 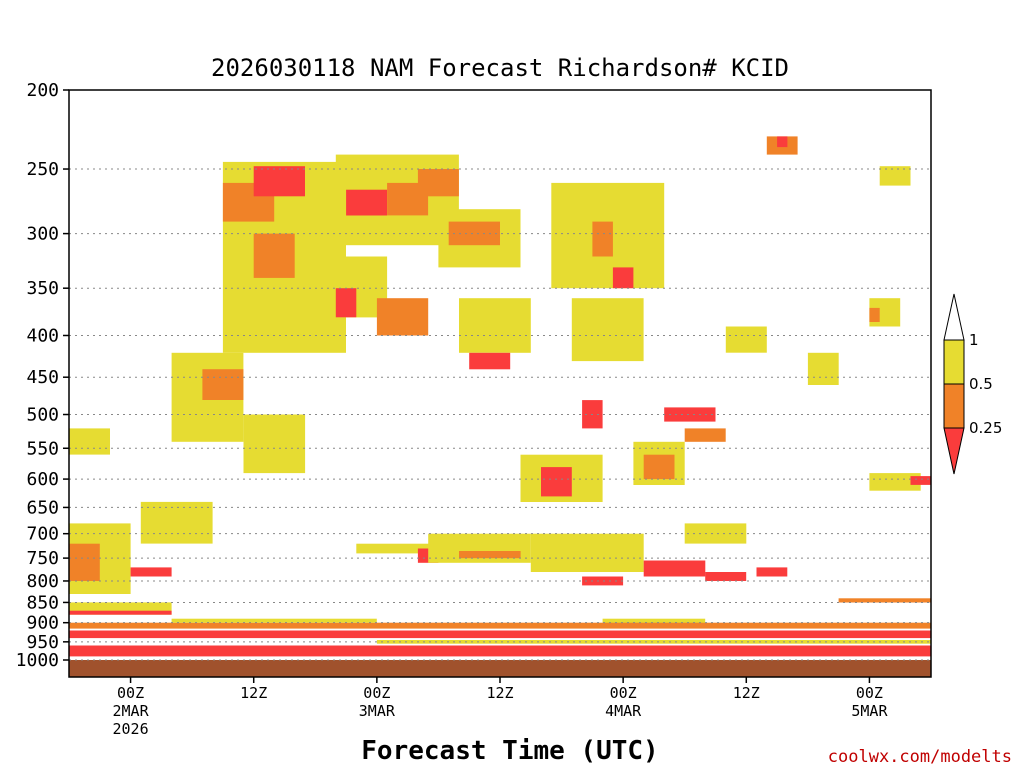 I want to click on y-tick-label-500: 500, so click(x=42, y=415).